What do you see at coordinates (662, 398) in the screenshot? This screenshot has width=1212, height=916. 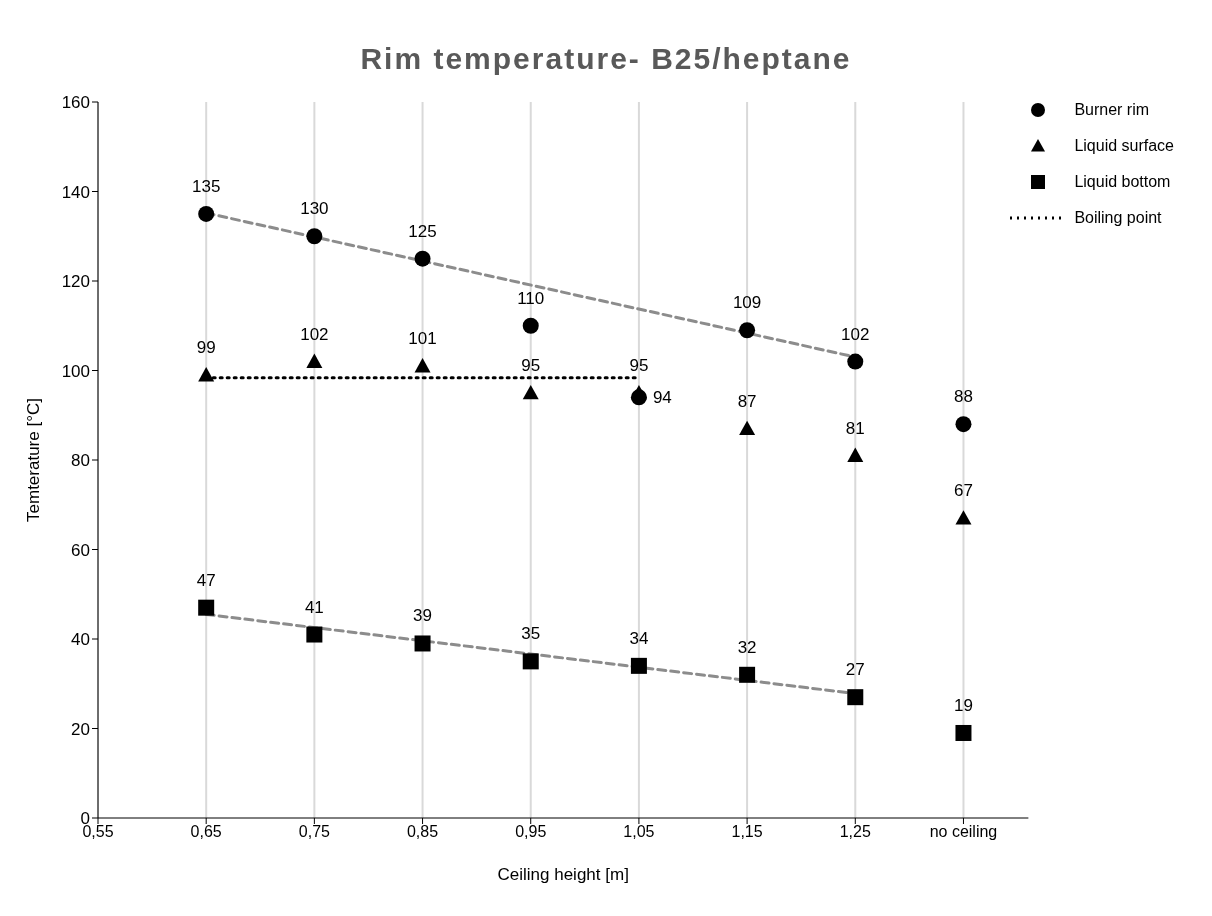 I see `data-label: 94` at bounding box center [662, 398].